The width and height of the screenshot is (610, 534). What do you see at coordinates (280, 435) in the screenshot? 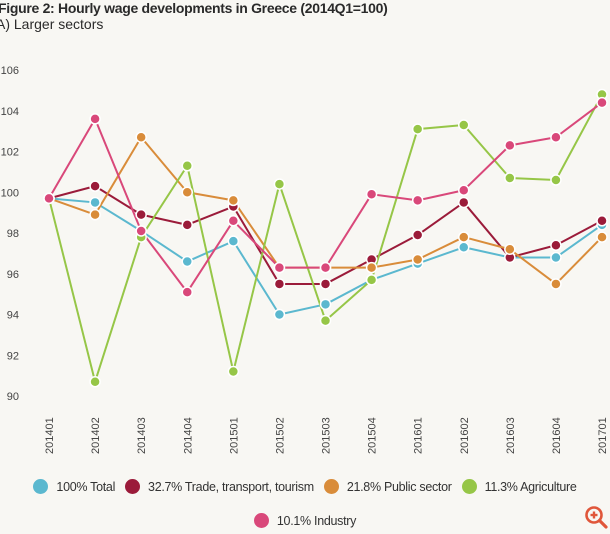
I see `x-tick-label: 201502` at bounding box center [280, 435].